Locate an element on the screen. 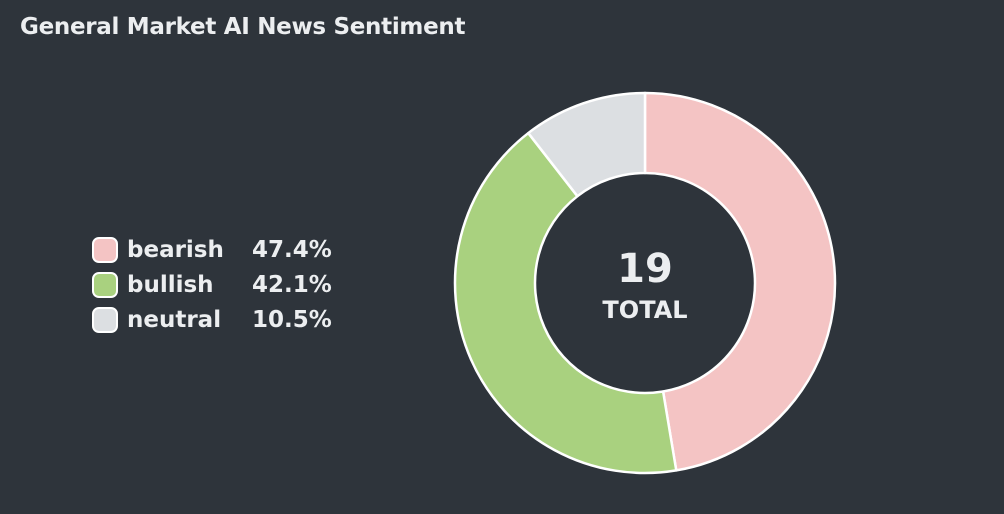 This screenshot has height=514, width=1004. legend-item-bearish: bearish 47.4% is located at coordinates (212, 249).